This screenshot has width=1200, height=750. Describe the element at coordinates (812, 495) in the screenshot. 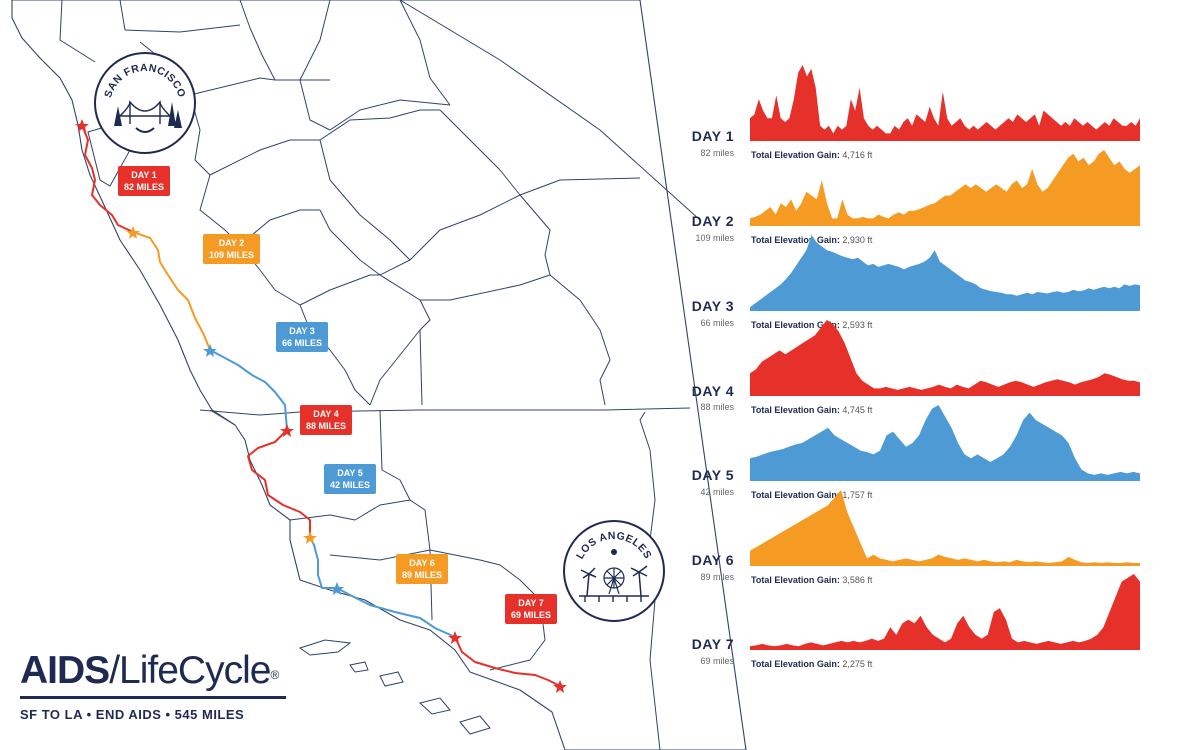

I see `day-5-gain: Total Elevation Gain: 1,757 ft` at that location.